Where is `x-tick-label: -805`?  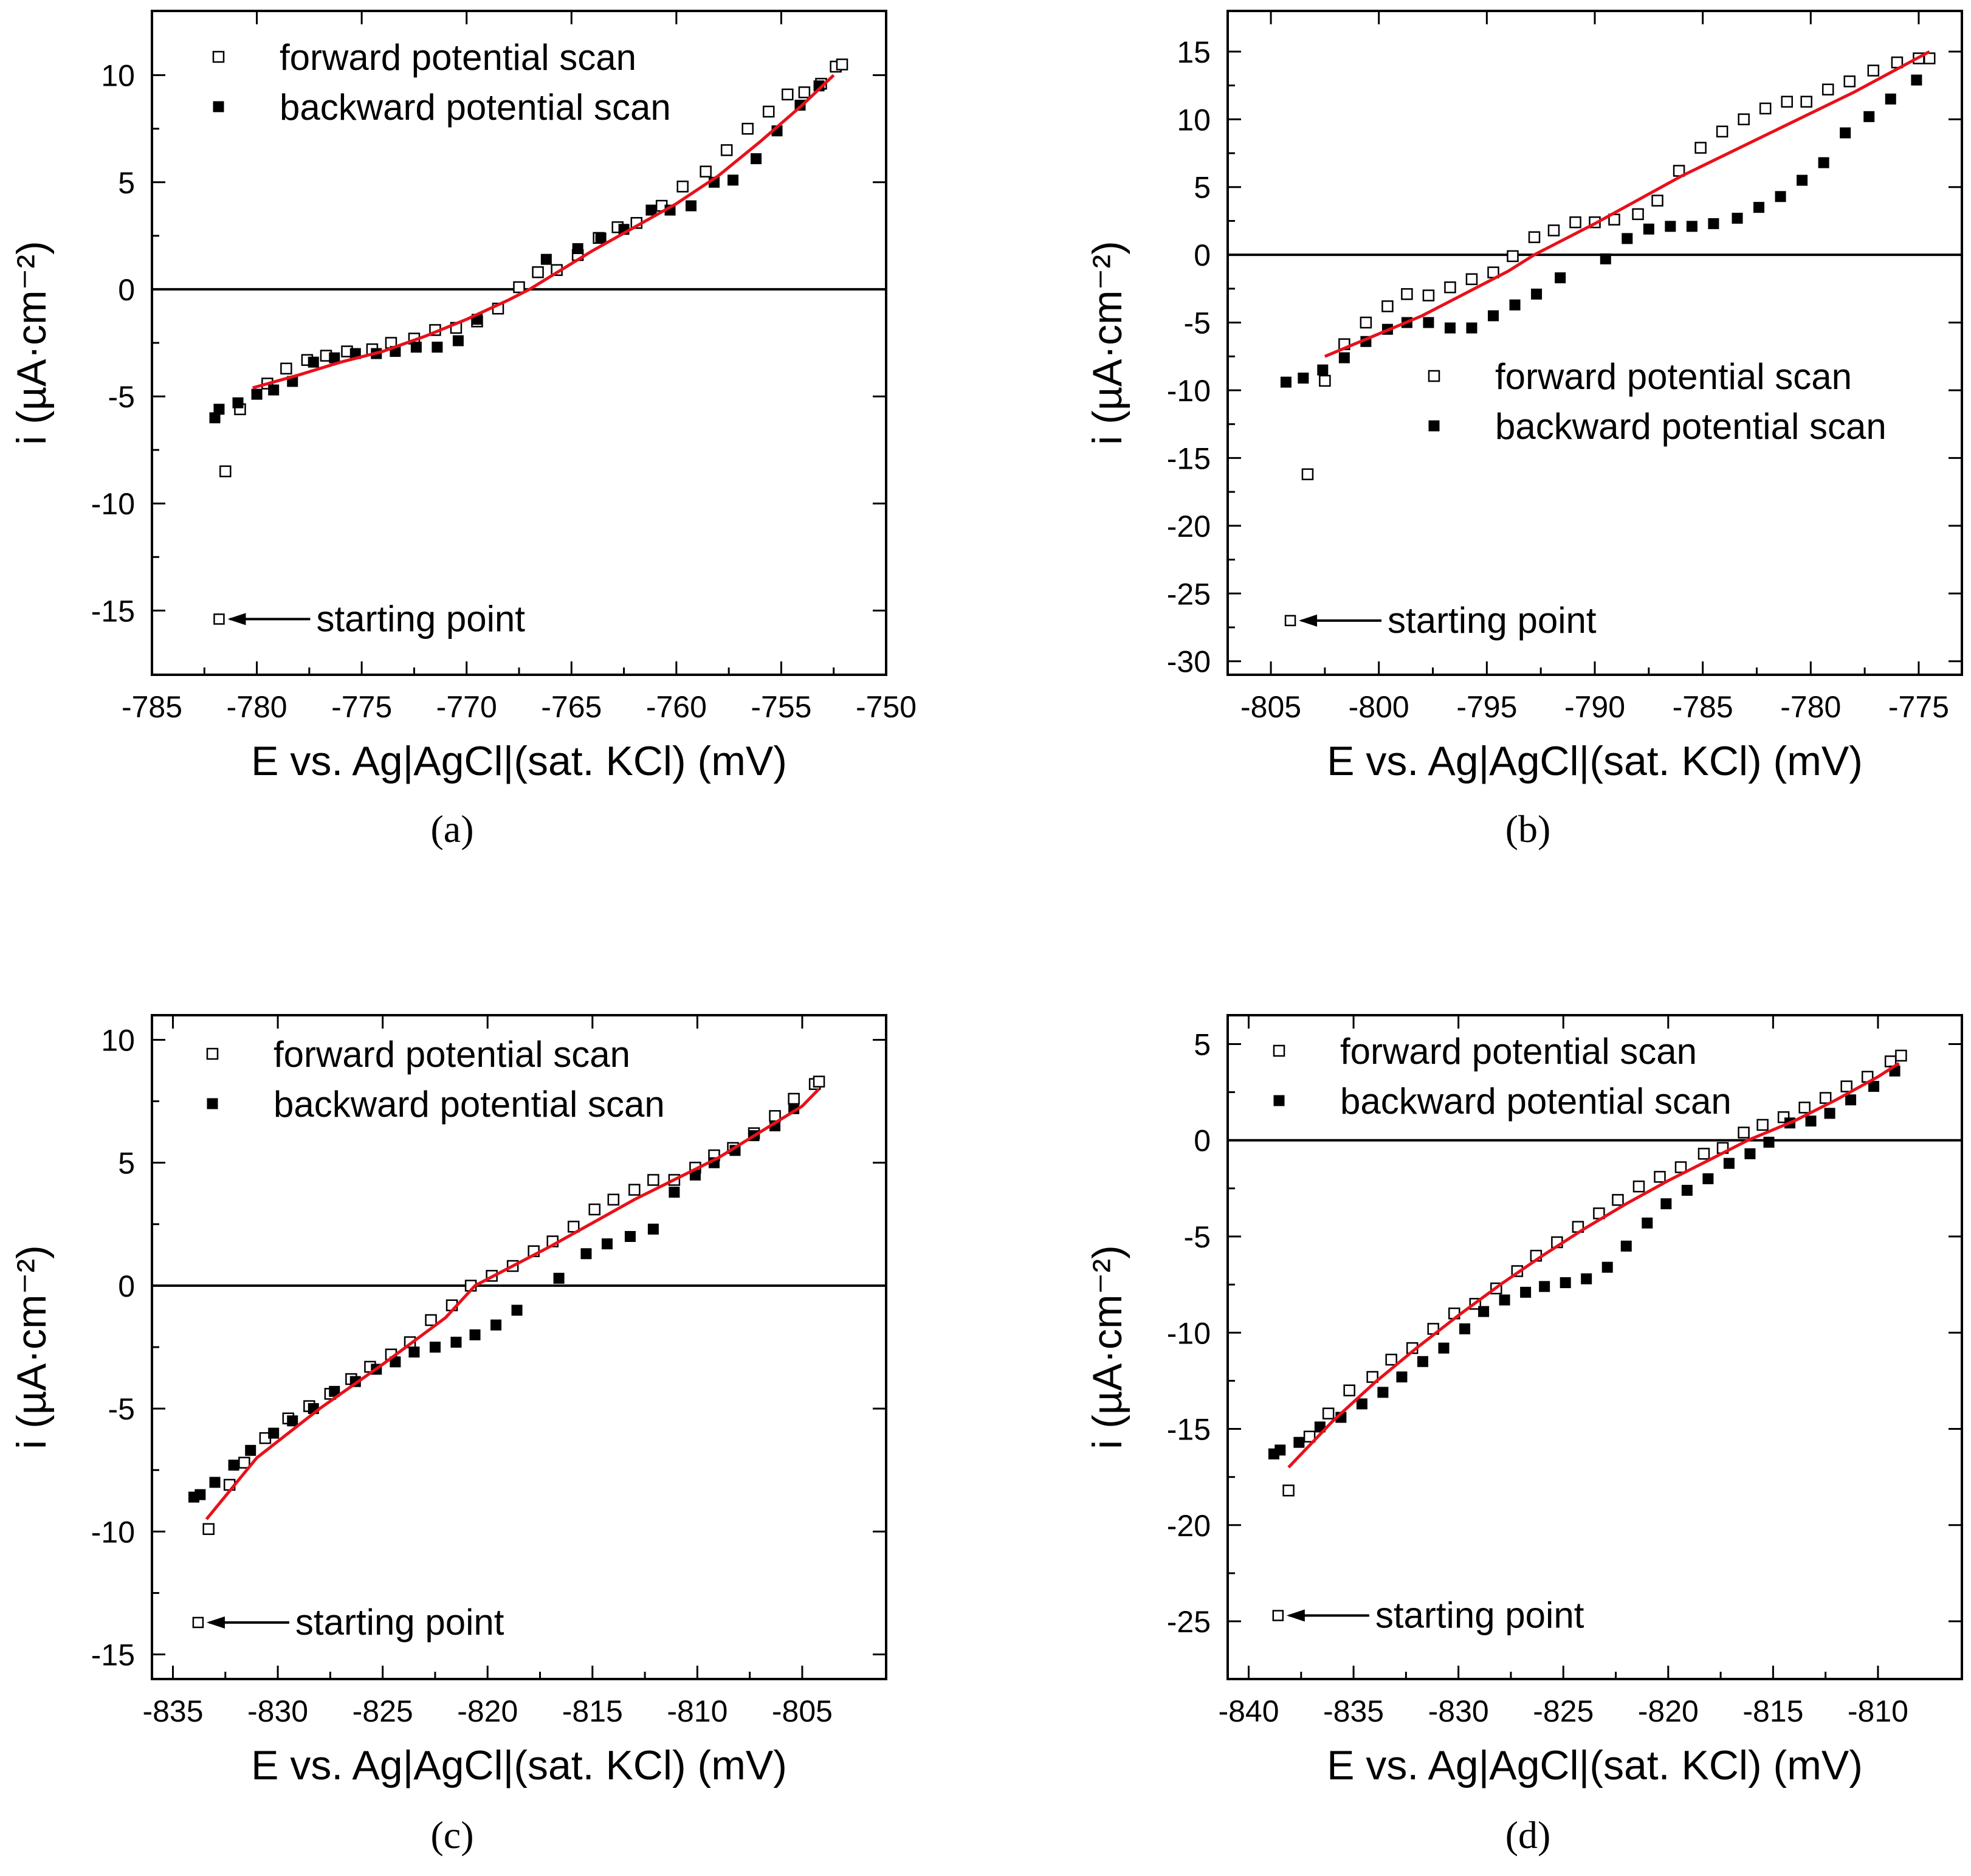 x-tick-label: -805 is located at coordinates (1271, 707).